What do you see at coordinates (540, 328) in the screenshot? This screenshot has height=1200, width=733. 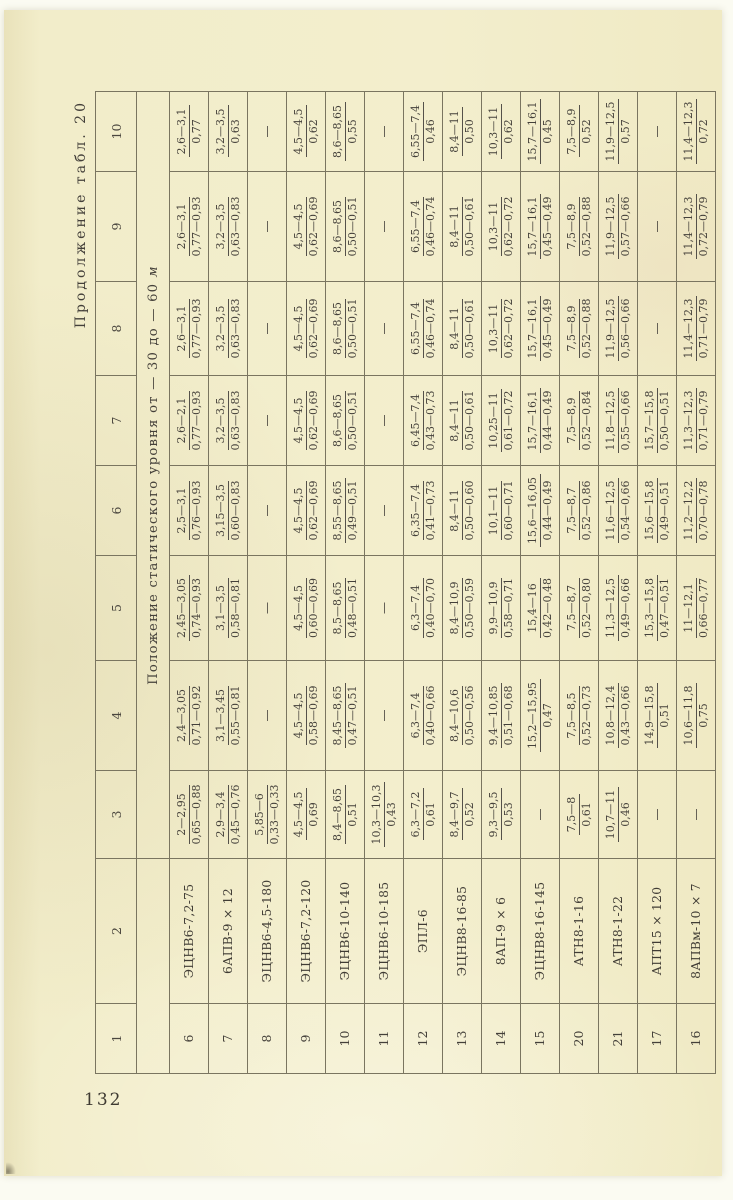 I see `fraction-value: 15,7—16,1 0,45—0,49` at bounding box center [540, 328].